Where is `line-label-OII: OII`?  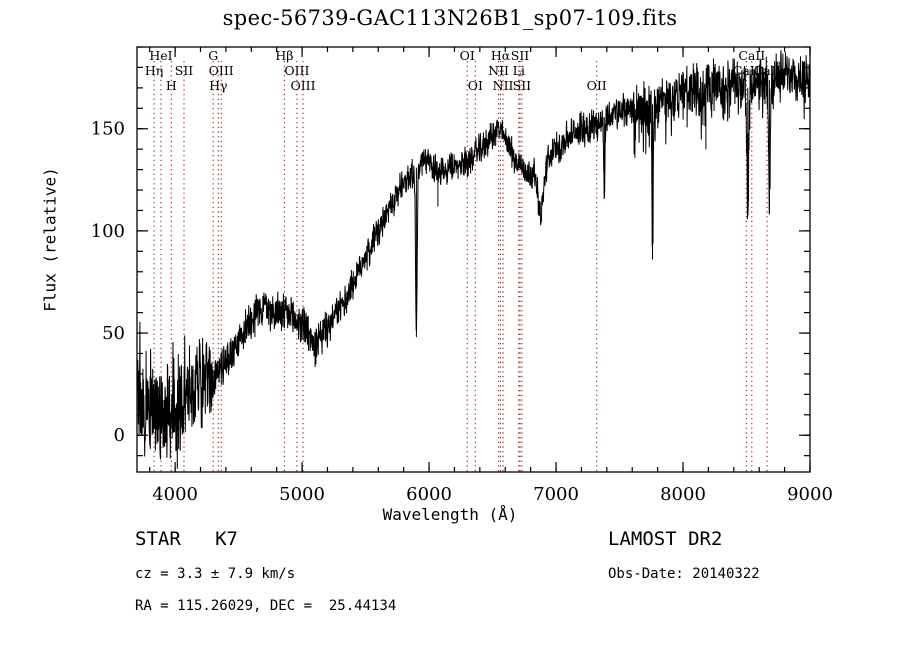
line-label-OII: OII is located at coordinates (597, 85).